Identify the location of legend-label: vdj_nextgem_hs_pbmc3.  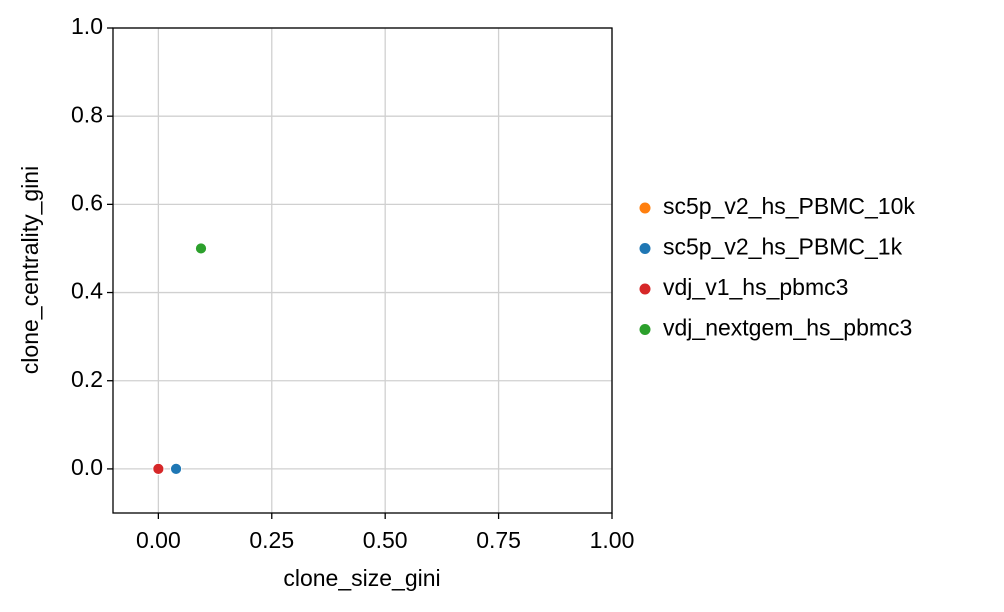
(787, 328).